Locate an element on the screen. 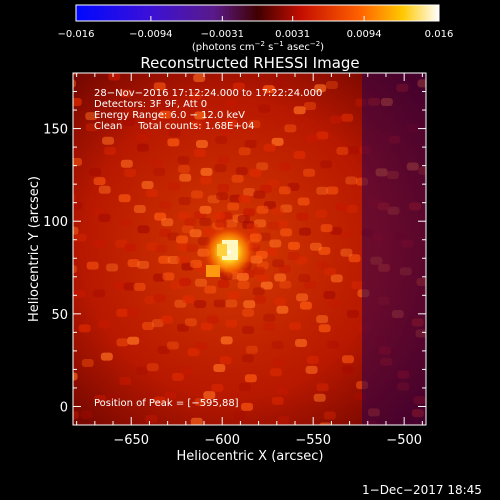  colorbar-unit: (photons cm−2 s−1 asec−2) is located at coordinates (258, 46).